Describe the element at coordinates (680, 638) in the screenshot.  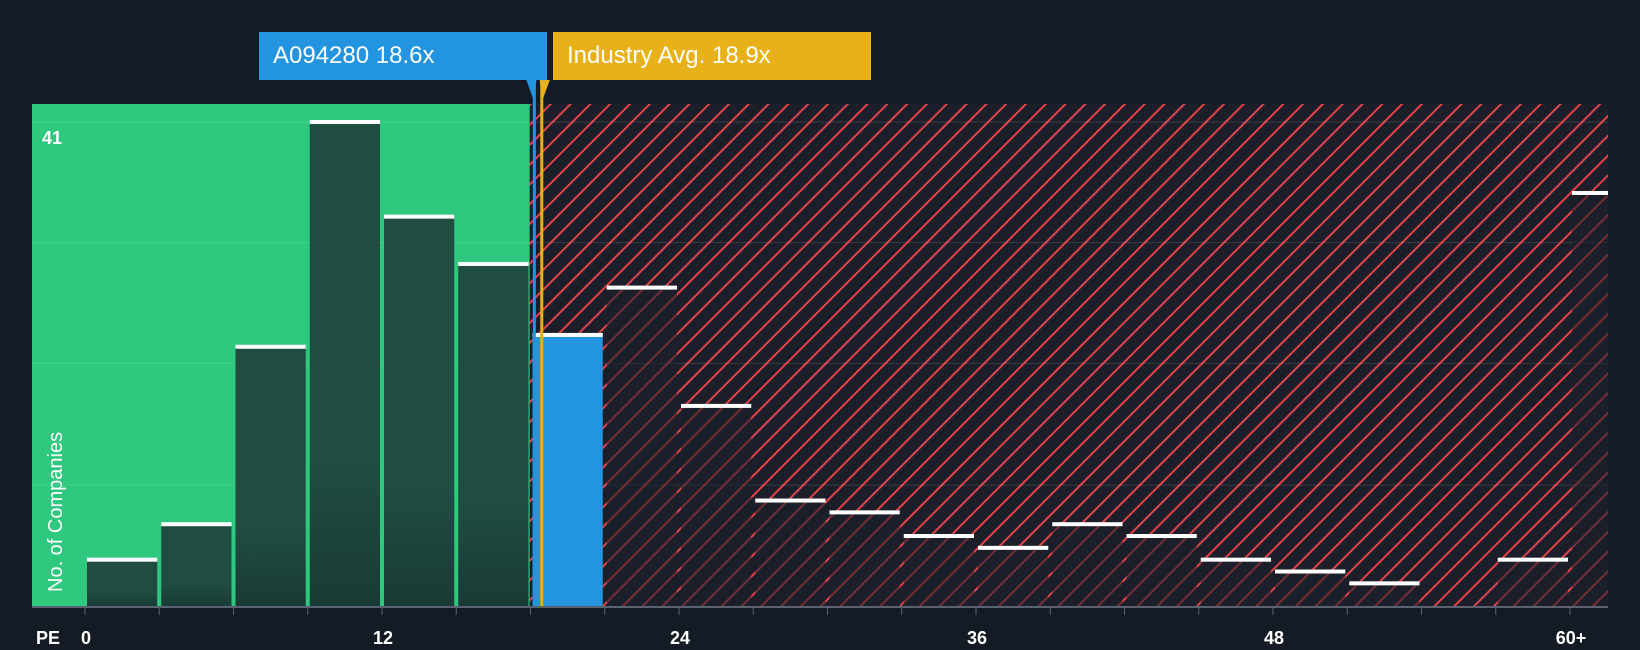
I see `x-tick-label-2: 24` at that location.